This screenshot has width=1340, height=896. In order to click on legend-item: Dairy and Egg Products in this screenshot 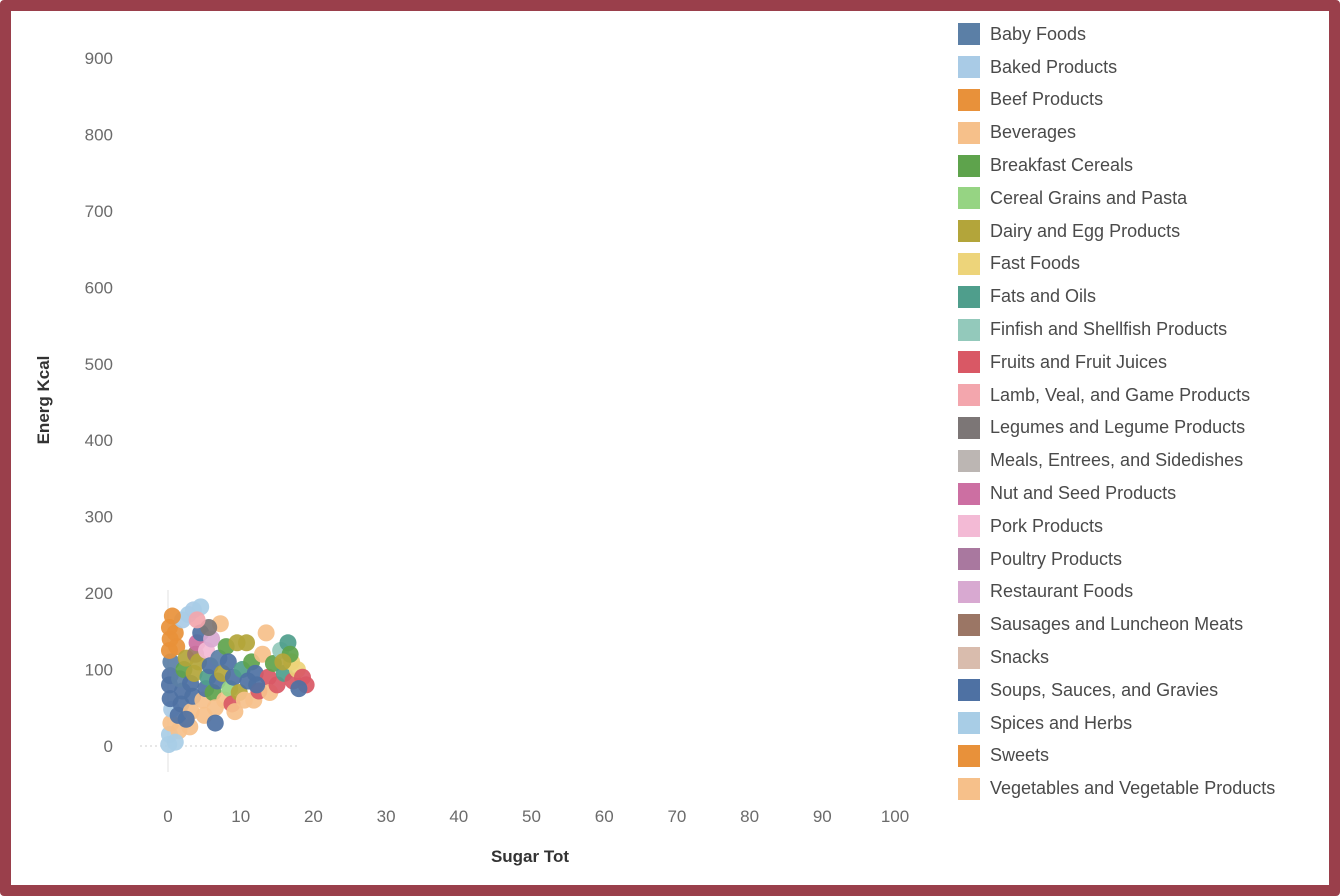, I will do `click(1143, 231)`.